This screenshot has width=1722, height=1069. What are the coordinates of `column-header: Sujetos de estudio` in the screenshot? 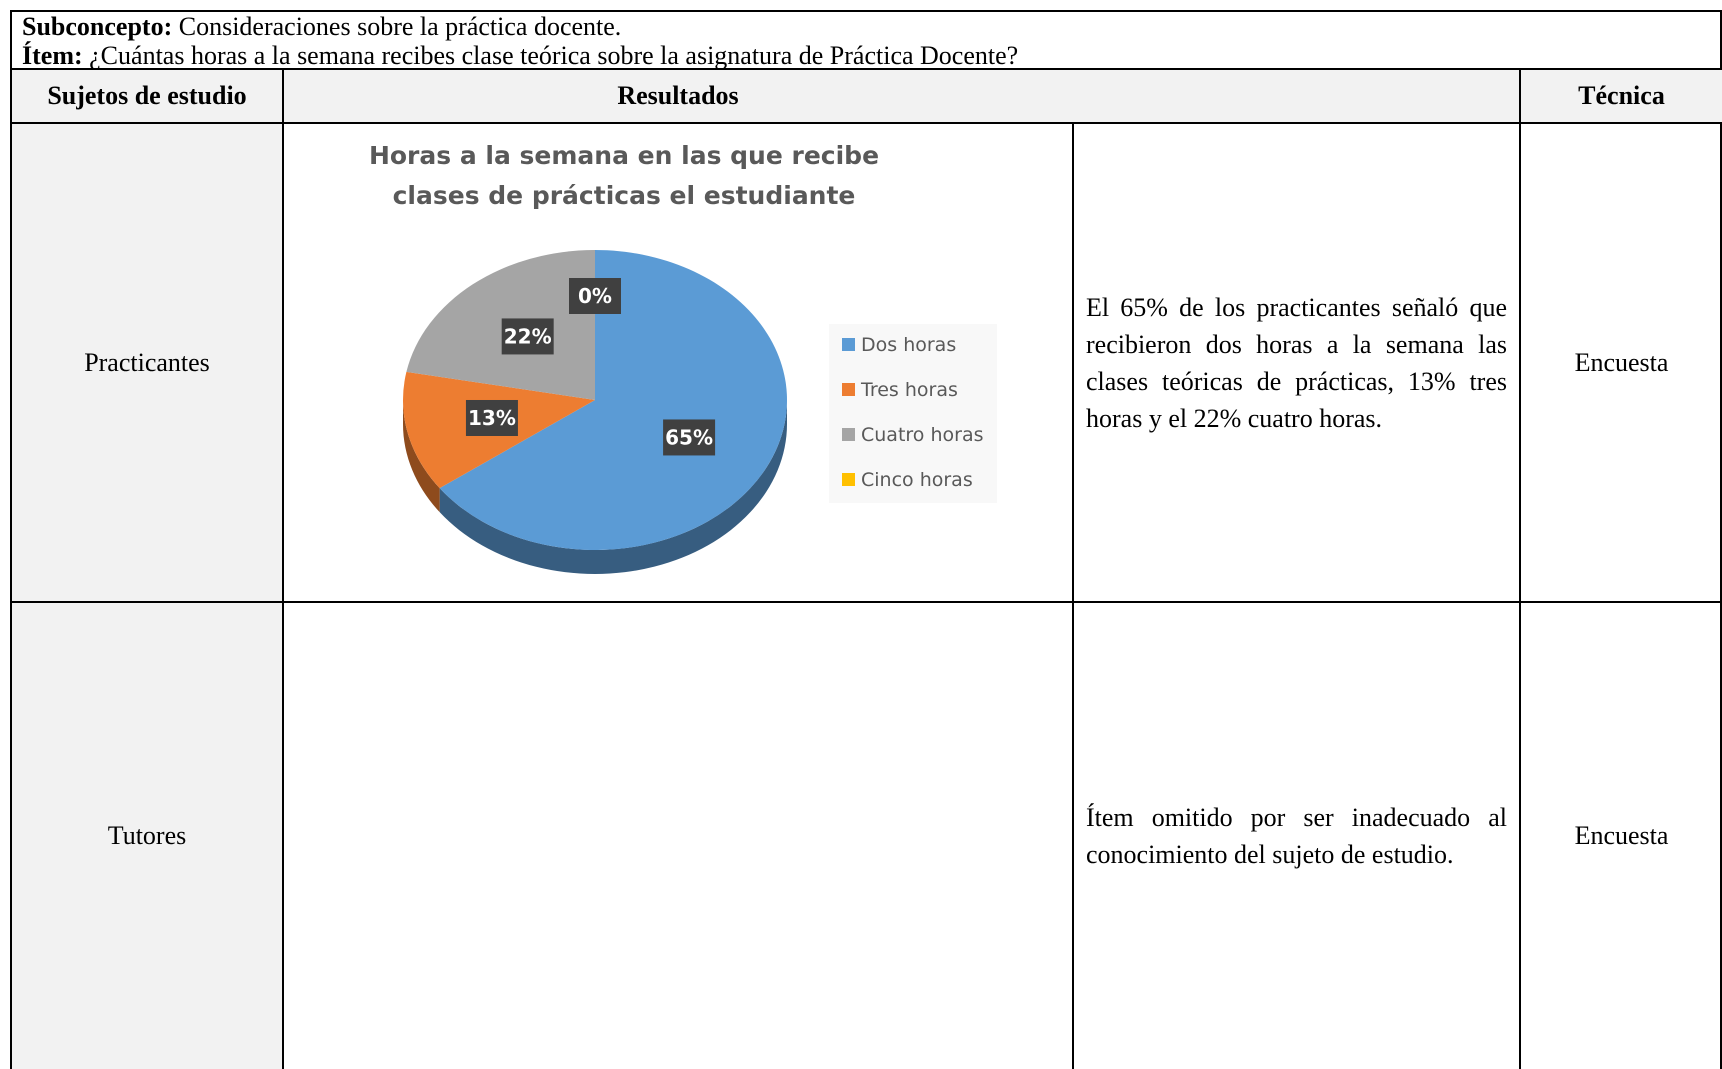 It's located at (146, 95).